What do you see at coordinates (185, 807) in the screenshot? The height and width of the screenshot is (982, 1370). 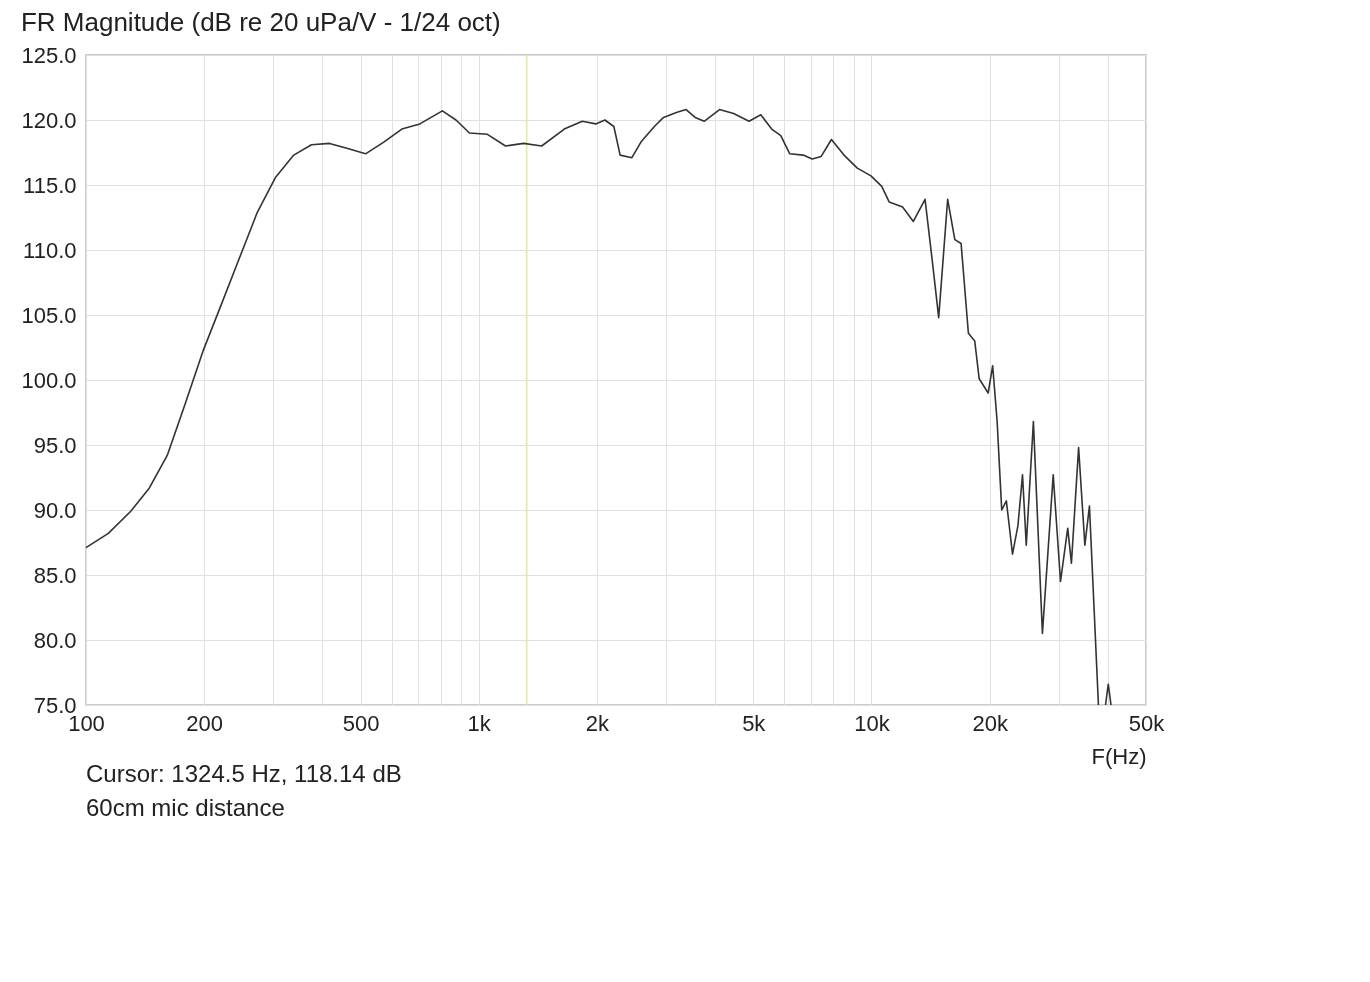 I see `text: 60cm mic distance` at bounding box center [185, 807].